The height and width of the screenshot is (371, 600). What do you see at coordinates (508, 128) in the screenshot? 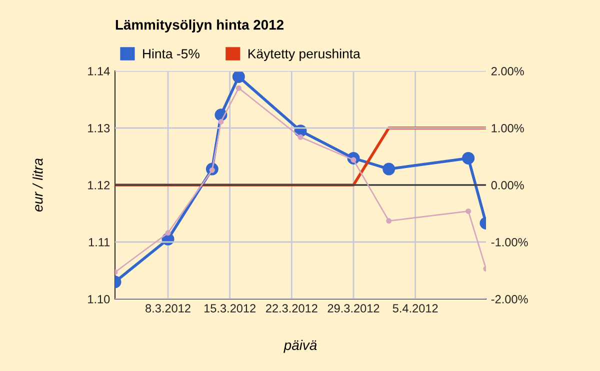
I see `y2-tick-label: 1.00%` at bounding box center [508, 128].